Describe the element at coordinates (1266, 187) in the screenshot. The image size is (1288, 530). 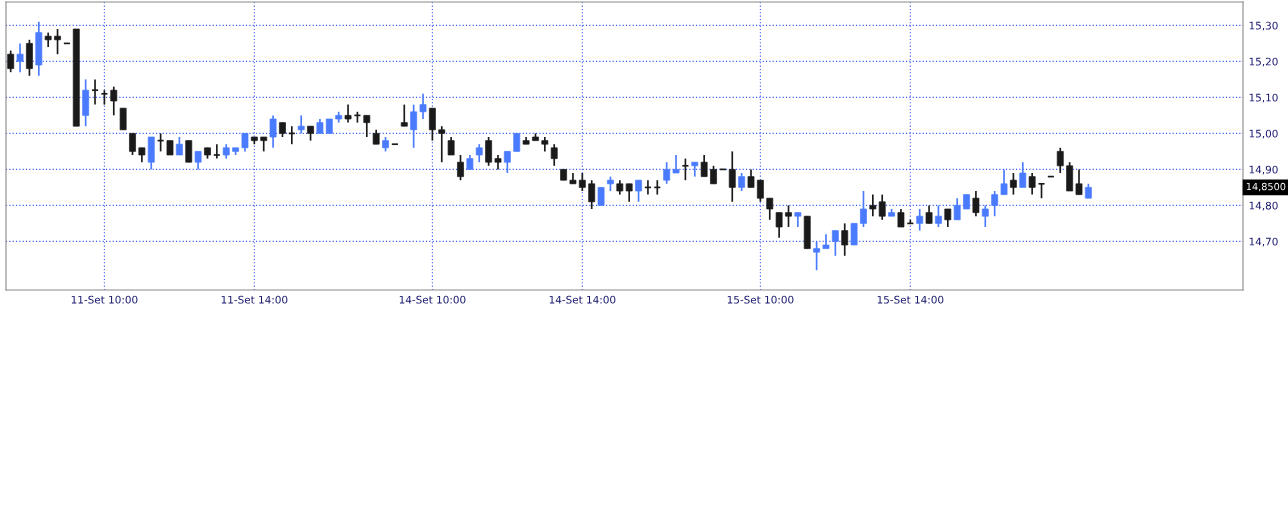
I see `text: 14,8500` at that location.